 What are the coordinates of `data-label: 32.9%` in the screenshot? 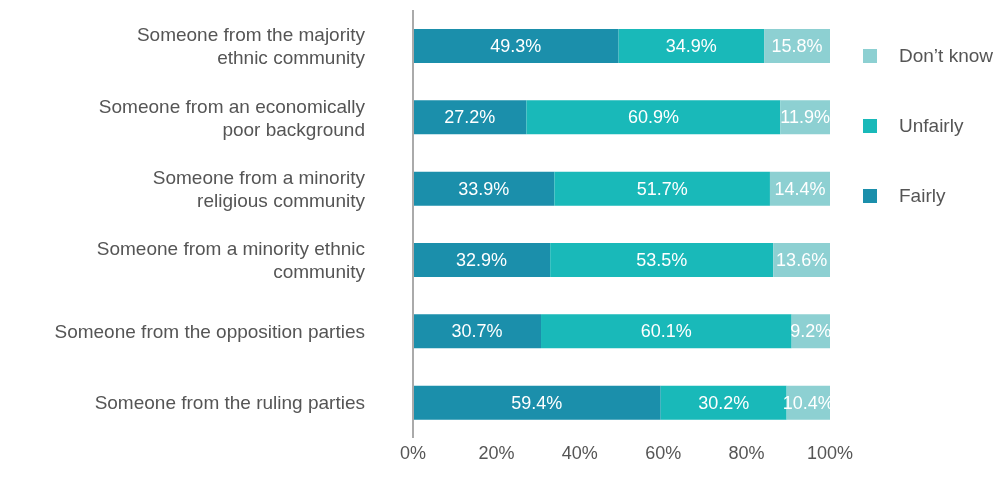 It's located at (482, 260).